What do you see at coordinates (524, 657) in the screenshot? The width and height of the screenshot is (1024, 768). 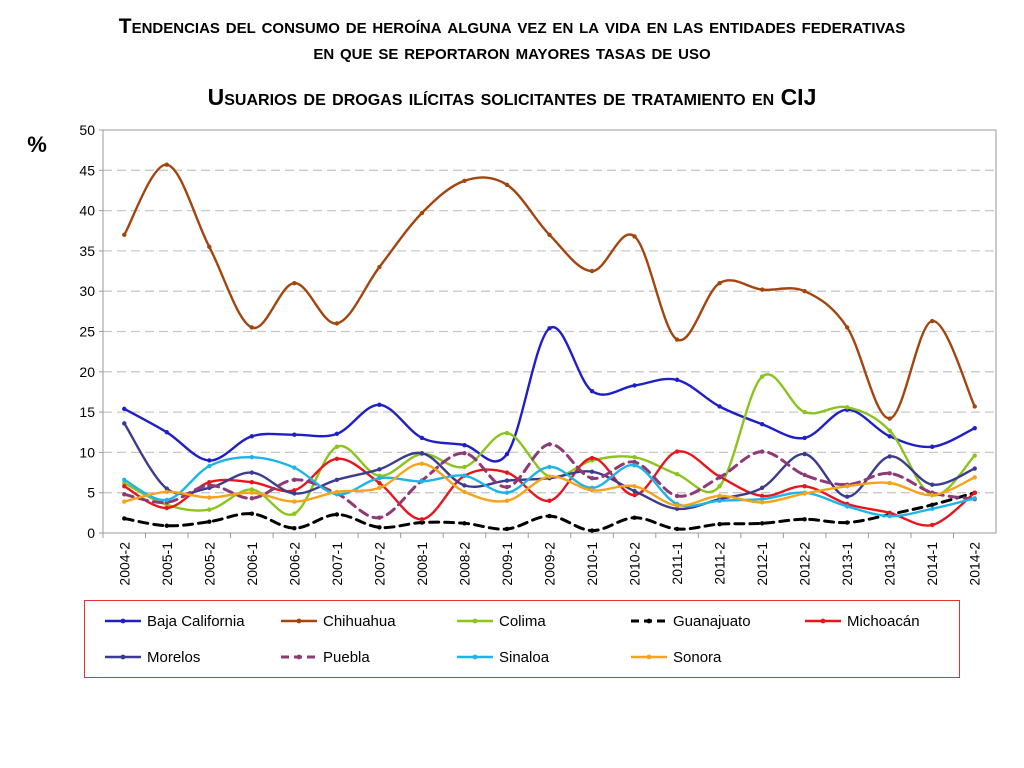 I see `legend-label: Sinaloa` at bounding box center [524, 657].